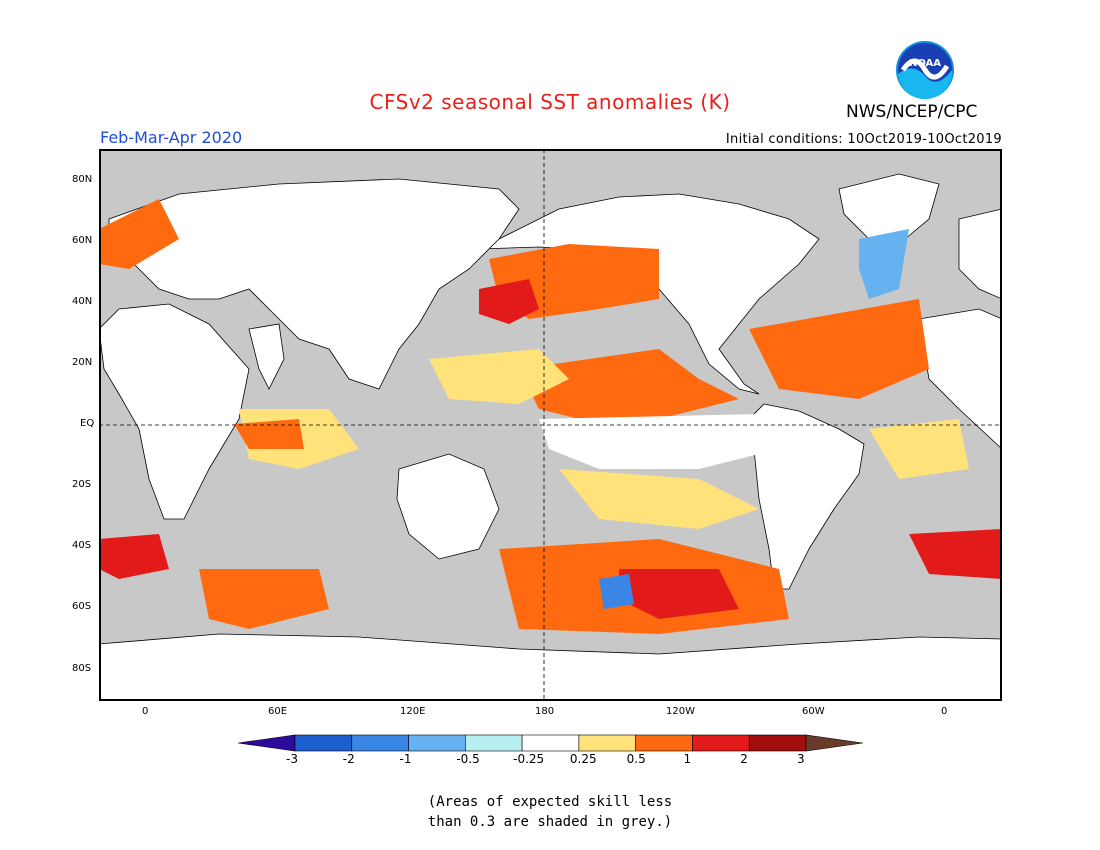 The height and width of the screenshot is (850, 1100). What do you see at coordinates (82, 484) in the screenshot?
I see `lat-label-20s: 20S` at bounding box center [82, 484].